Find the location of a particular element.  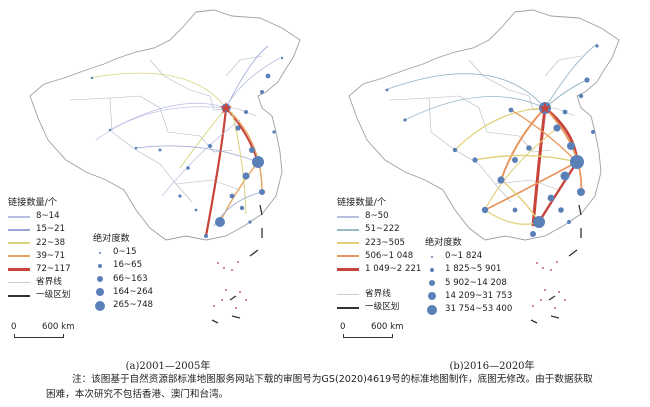

centrality-class-2: 16~65 is located at coordinates (123, 265).